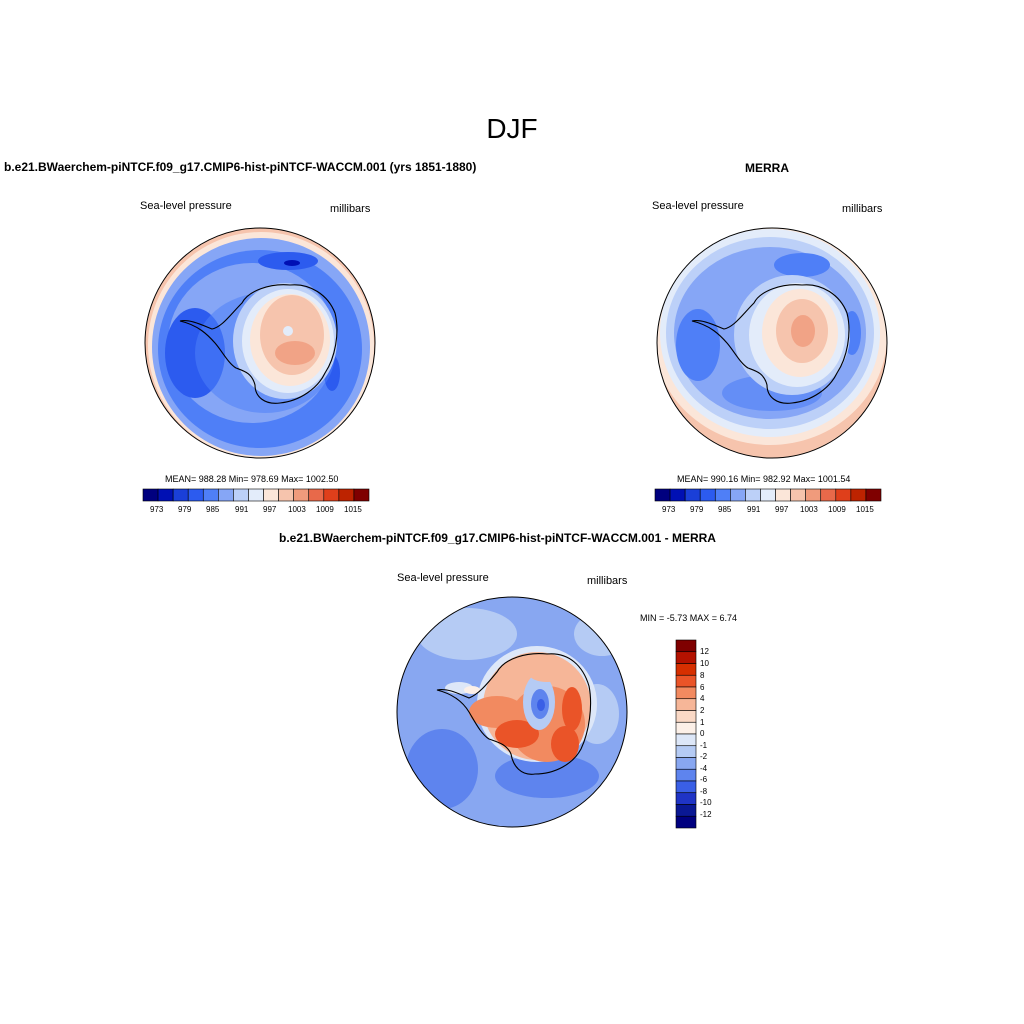 Image resolution: width=1024 pixels, height=1024 pixels. I want to click on polar-map-diff, so click(512, 712).